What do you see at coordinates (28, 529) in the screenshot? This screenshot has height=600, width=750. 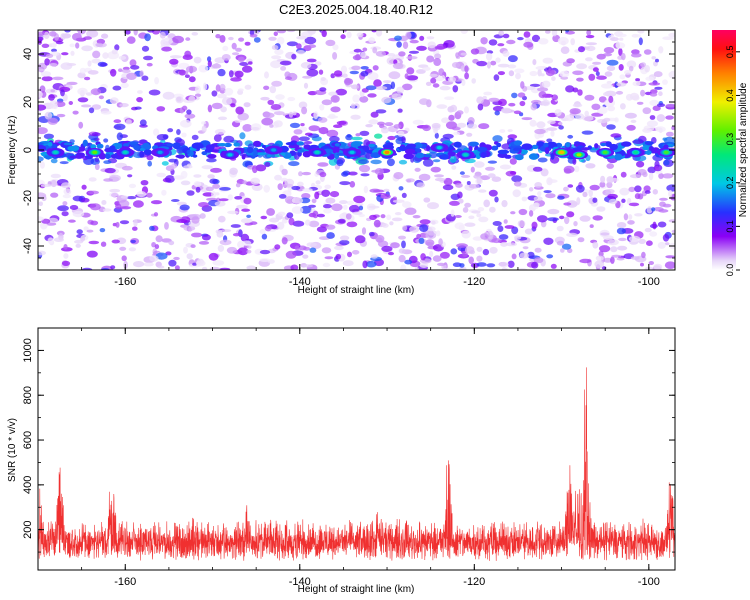 I see `y-tick-label: 200` at bounding box center [28, 529].